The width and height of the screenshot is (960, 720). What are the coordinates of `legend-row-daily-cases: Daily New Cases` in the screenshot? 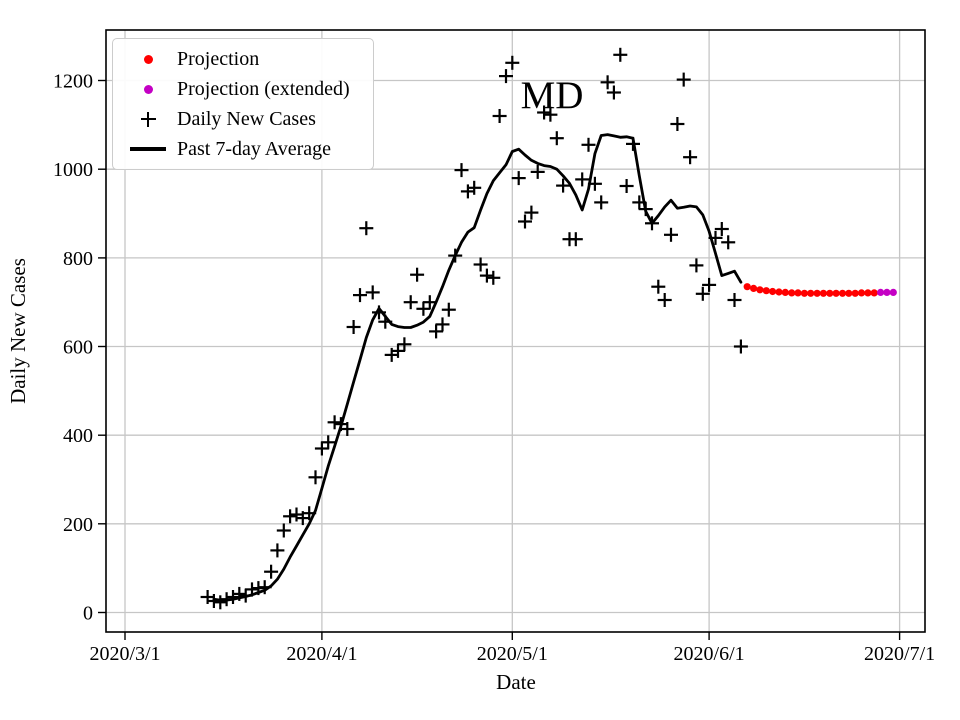 It's located at (241, 119).